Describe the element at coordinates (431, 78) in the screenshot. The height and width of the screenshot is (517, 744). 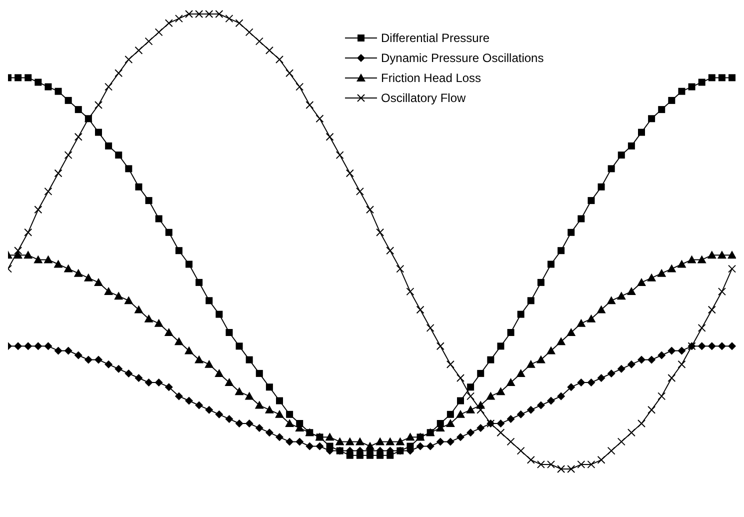
I see `legend-label: Friction Head Loss` at that location.